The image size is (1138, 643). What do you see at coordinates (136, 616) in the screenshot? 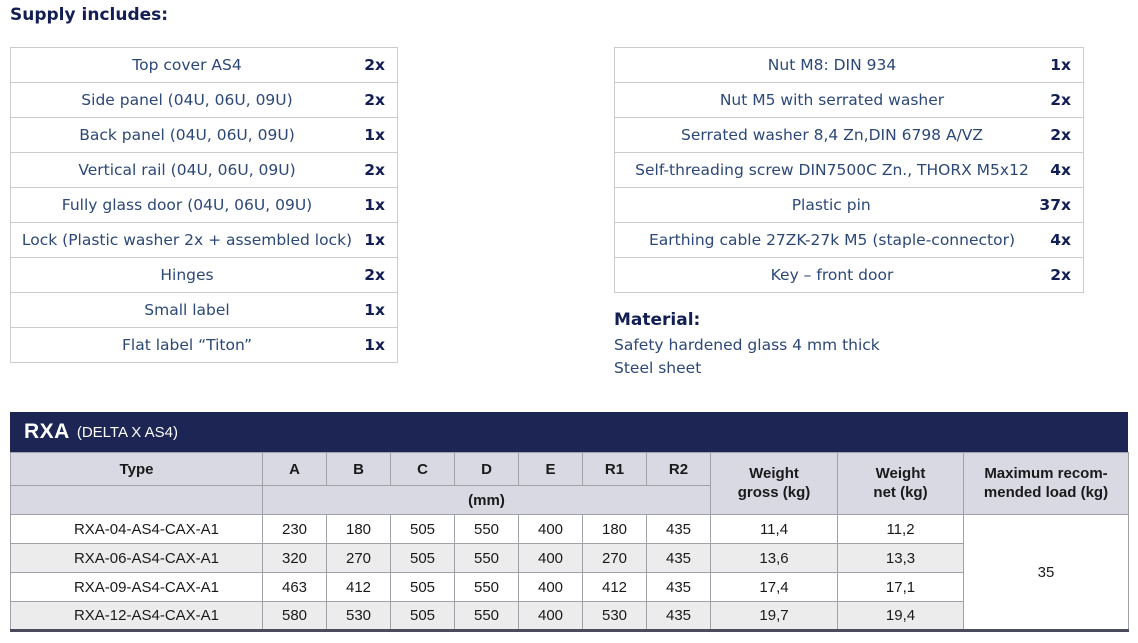
I see `type-cell: RXA-12-AS4-CAX-A1` at bounding box center [136, 616].